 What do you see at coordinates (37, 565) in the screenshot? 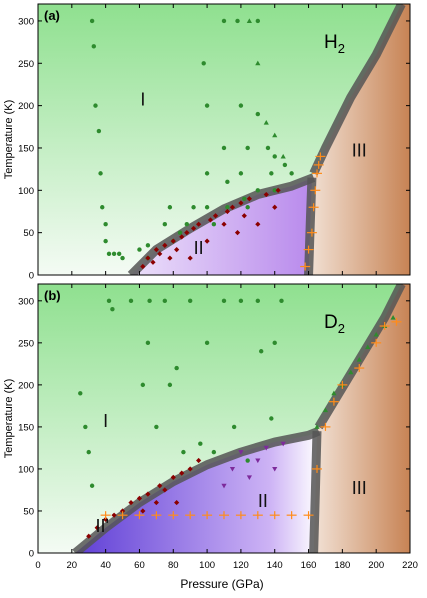
I see `x-tick-label: 0` at bounding box center [37, 565].